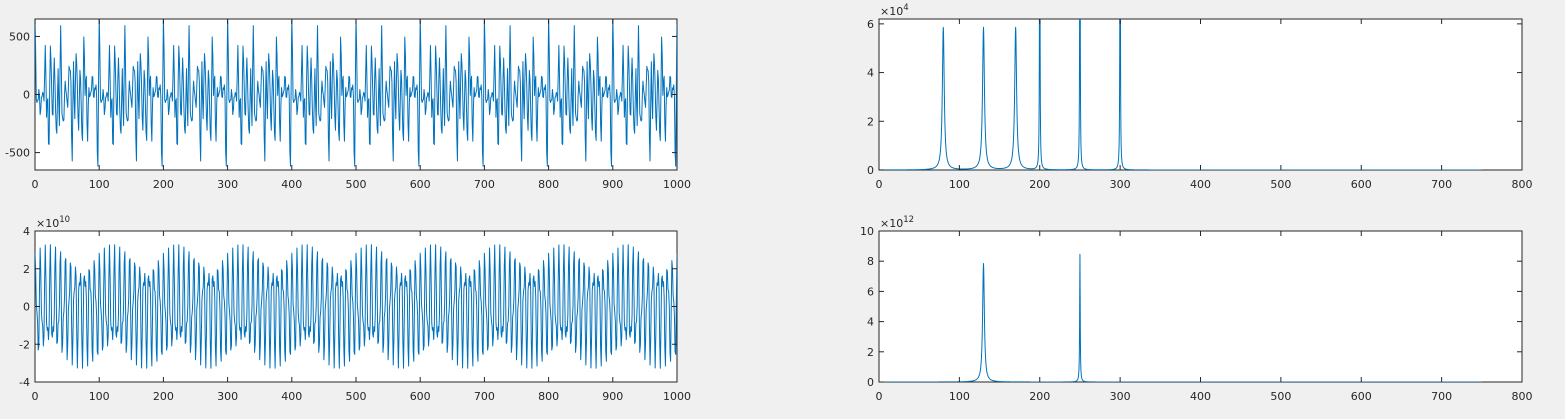 This screenshot has width=1565, height=419. What do you see at coordinates (19, 36) in the screenshot?
I see `y-tick-label: 500` at bounding box center [19, 36].